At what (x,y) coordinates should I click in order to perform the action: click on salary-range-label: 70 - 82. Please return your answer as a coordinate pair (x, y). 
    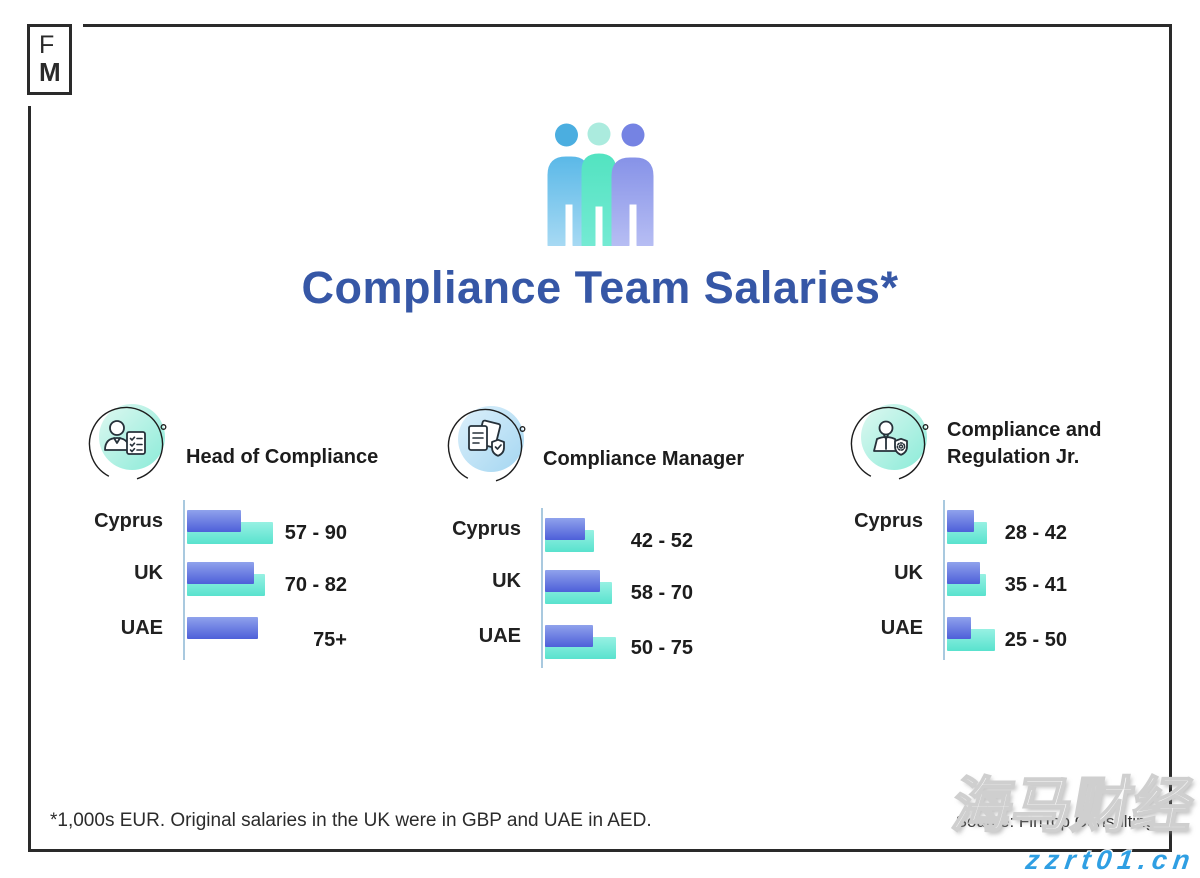
    Looking at the image, I should click on (315, 585).